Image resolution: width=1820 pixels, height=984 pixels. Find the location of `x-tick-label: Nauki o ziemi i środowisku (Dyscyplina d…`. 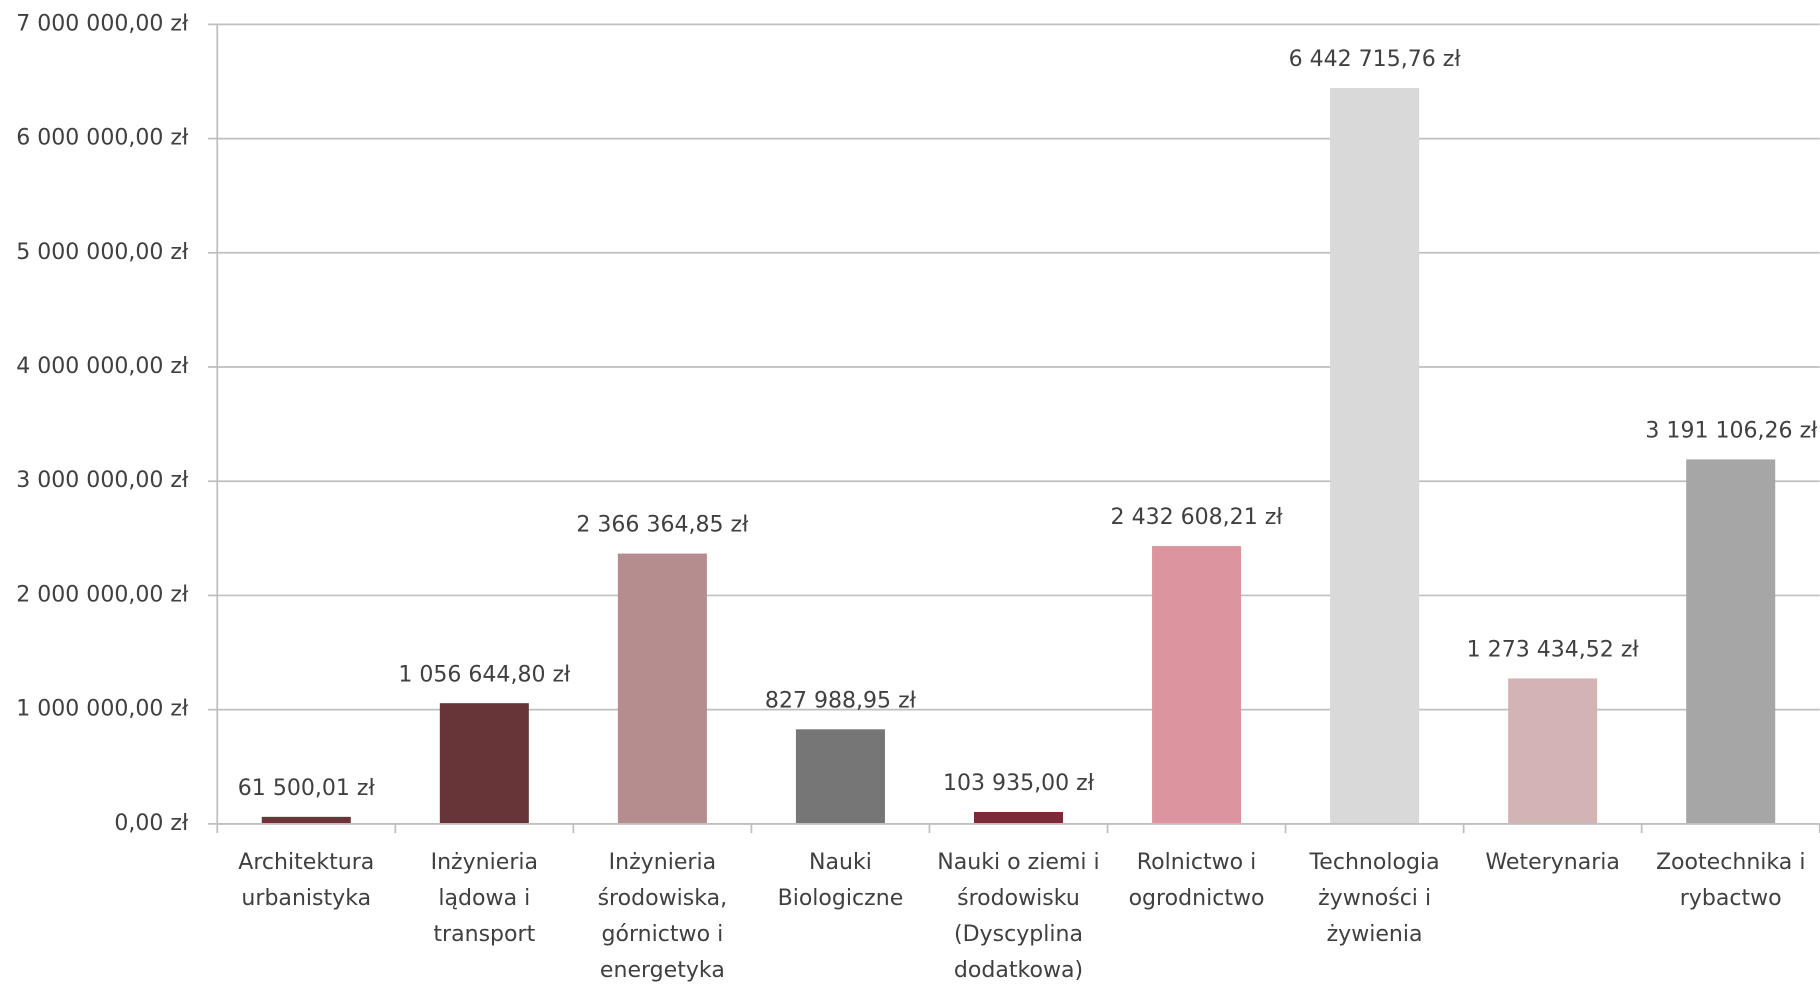

x-tick-label: Nauki o ziemi i środowisku (Dyscyplina d… is located at coordinates (1018, 916).